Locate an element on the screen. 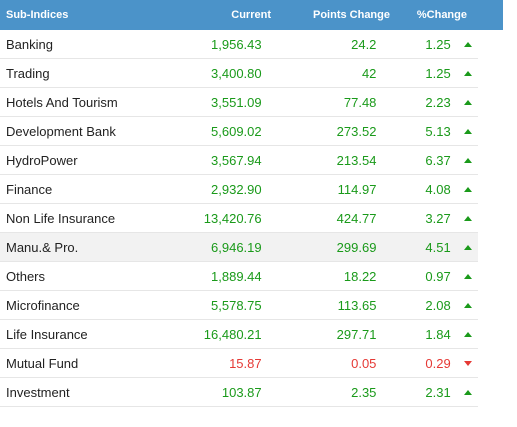 The image size is (517, 427). row-points-change: 297.71 is located at coordinates (356, 334).